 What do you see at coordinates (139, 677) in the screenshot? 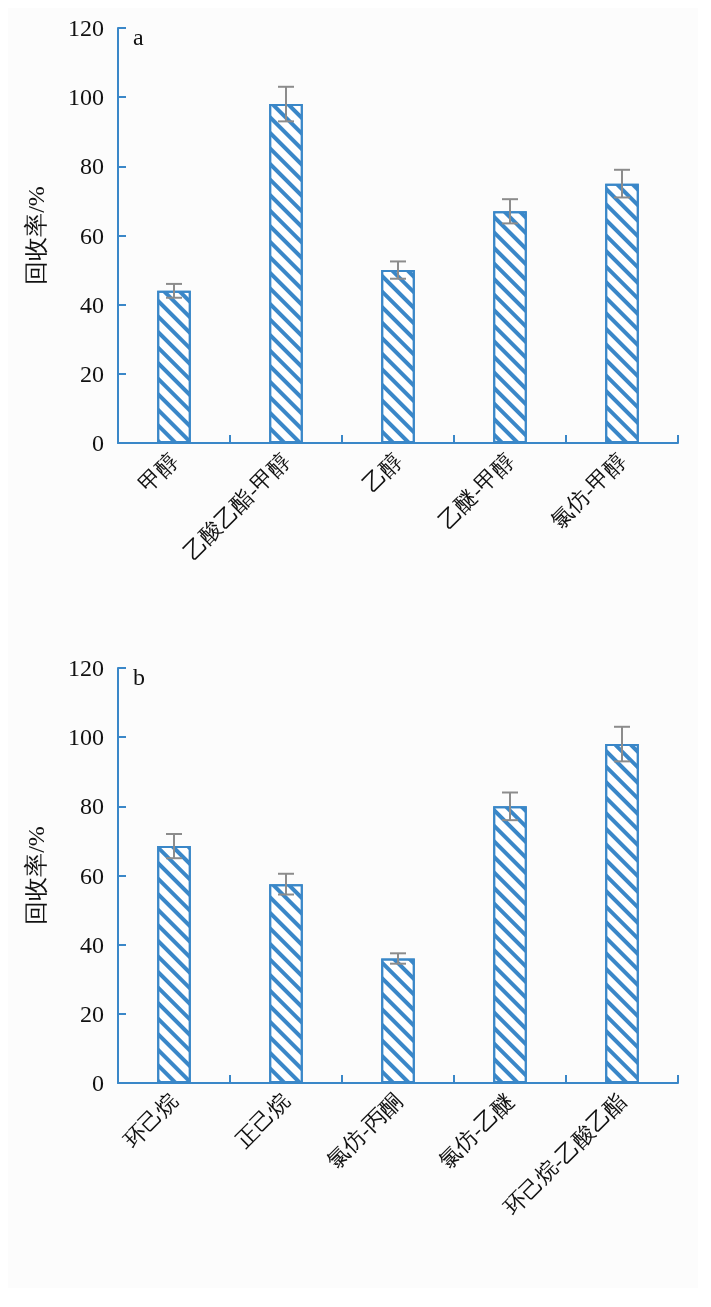
I see `chart-title: b` at bounding box center [139, 677].